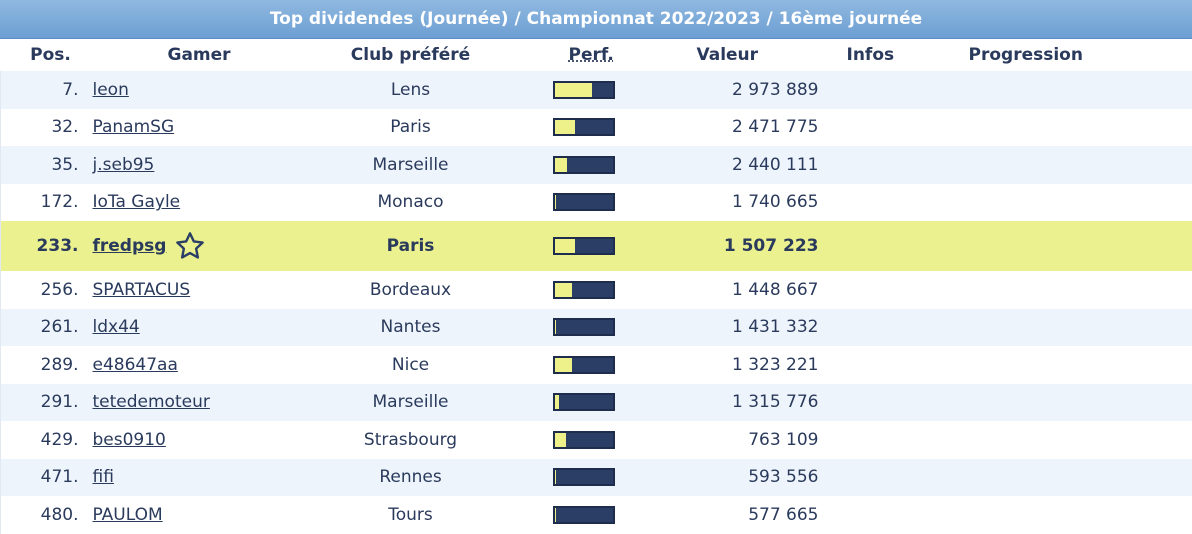 The height and width of the screenshot is (534, 1192). I want to click on favorite-club: Rennes, so click(411, 478).